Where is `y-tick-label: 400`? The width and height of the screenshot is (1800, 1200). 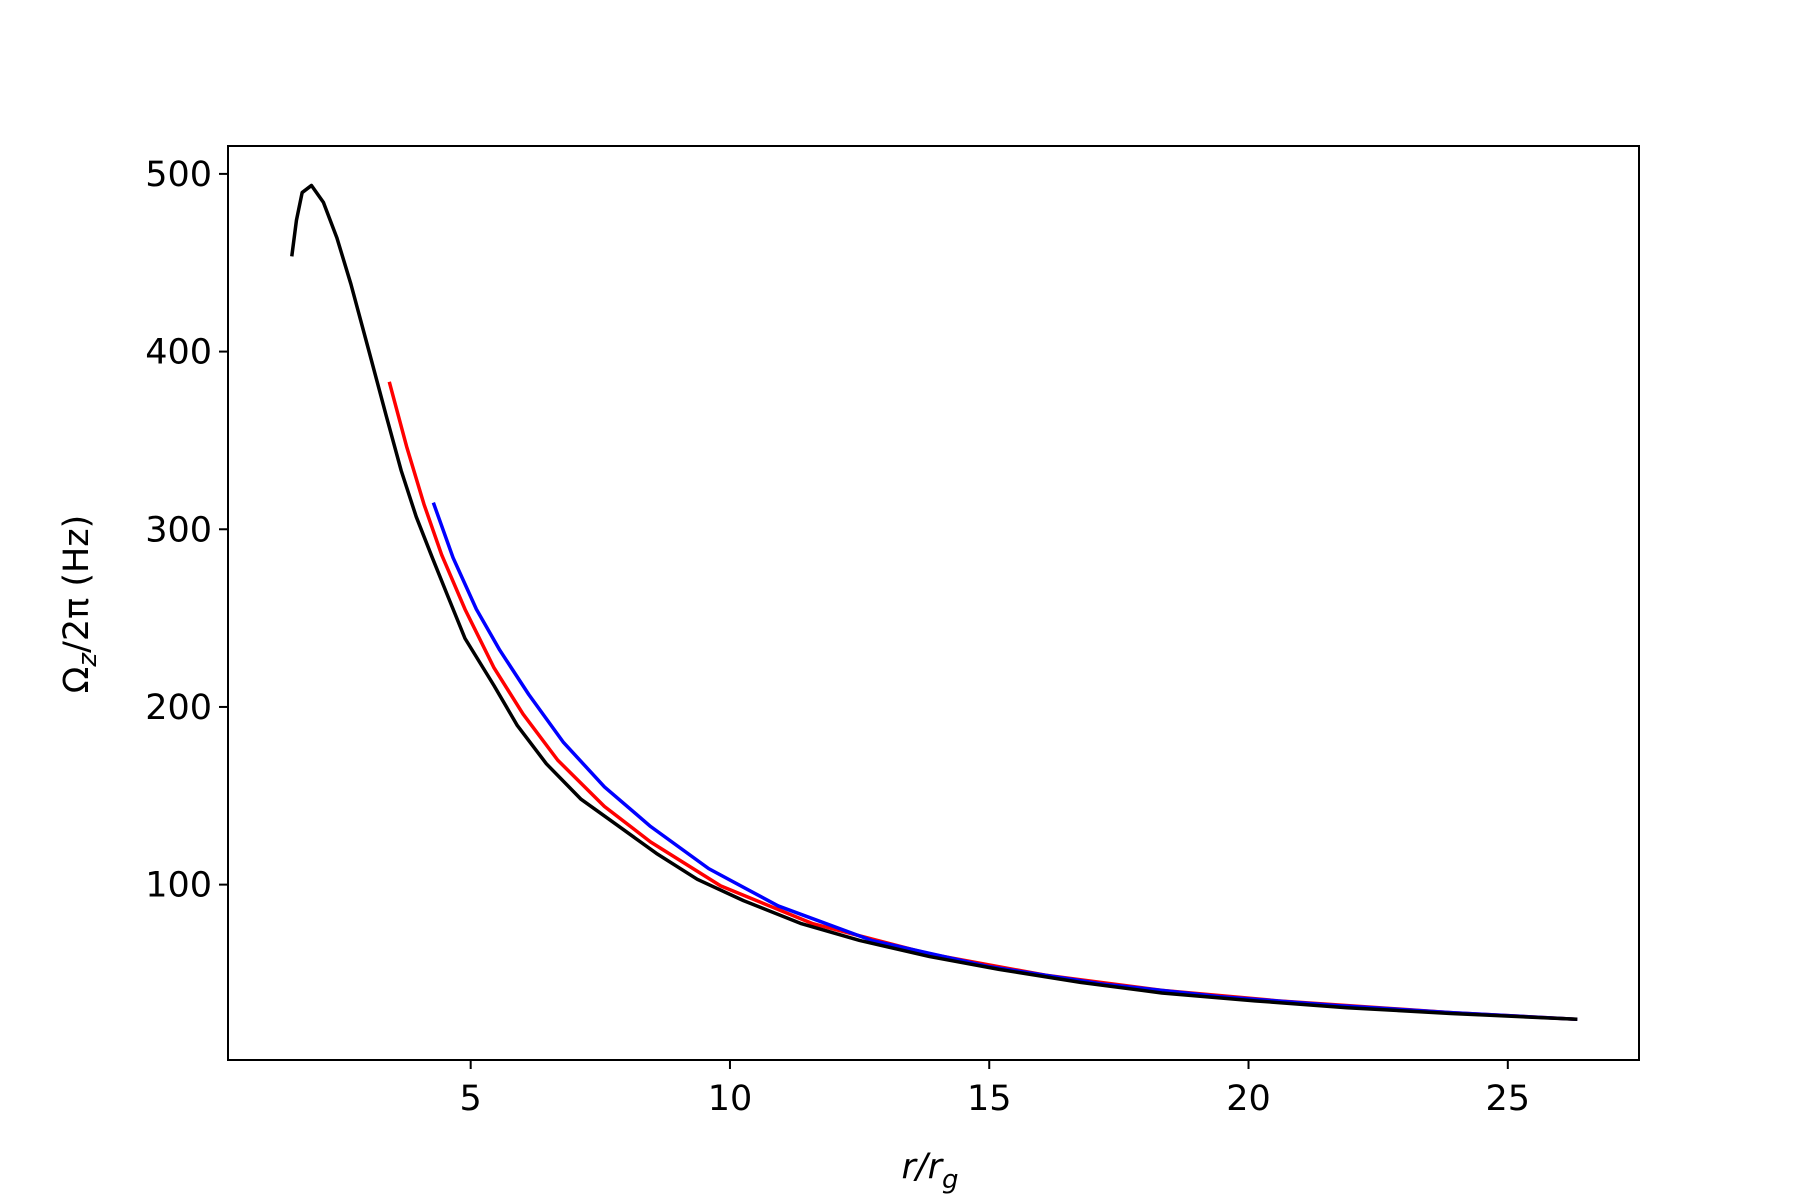 y-tick-label: 400 is located at coordinates (178, 353).